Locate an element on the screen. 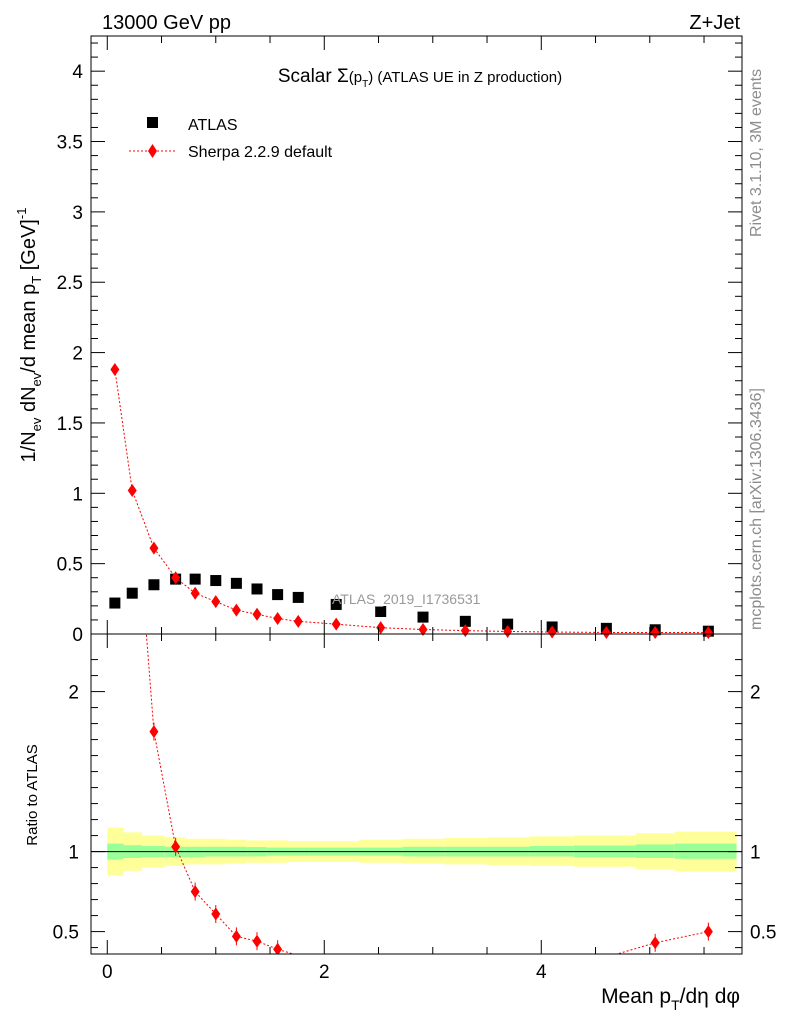 The height and width of the screenshot is (1024, 786). ratio-y-tick-label: 1 is located at coordinates (73, 853).